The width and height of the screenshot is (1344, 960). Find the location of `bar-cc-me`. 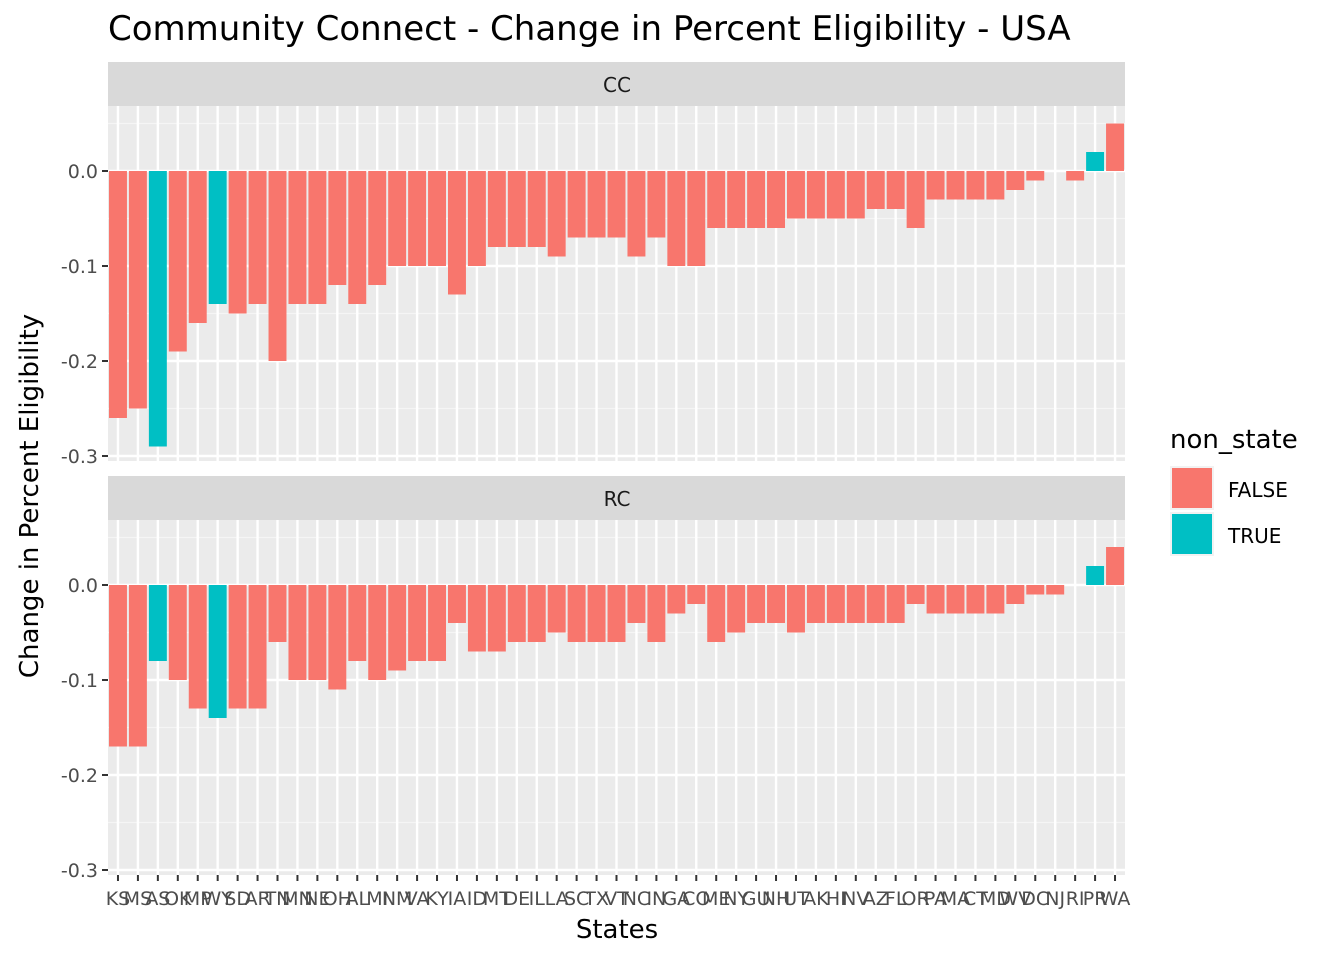

bar-cc-me is located at coordinates (716, 199).